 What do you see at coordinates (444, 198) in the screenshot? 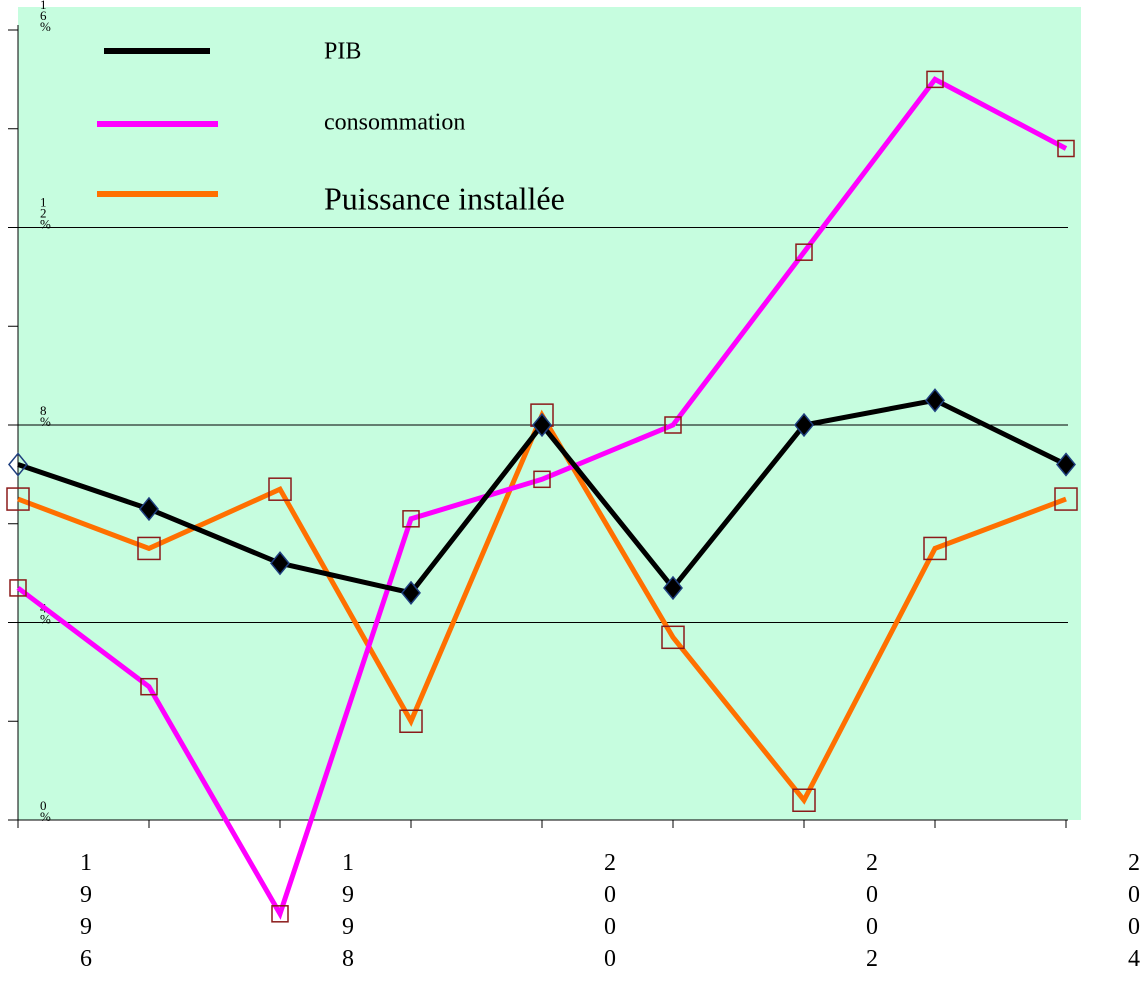
I see `legend-label: Puissance installée` at bounding box center [444, 198].